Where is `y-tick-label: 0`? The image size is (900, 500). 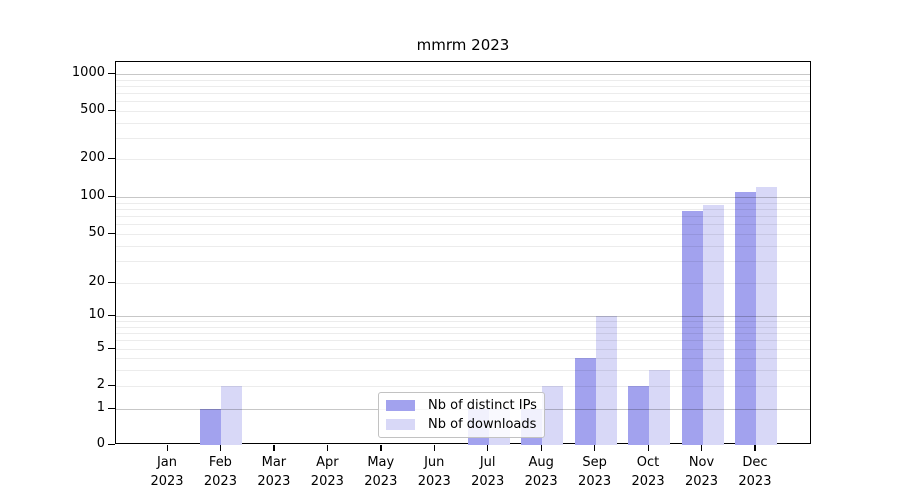 y-tick-label: 0 is located at coordinates (100, 443).